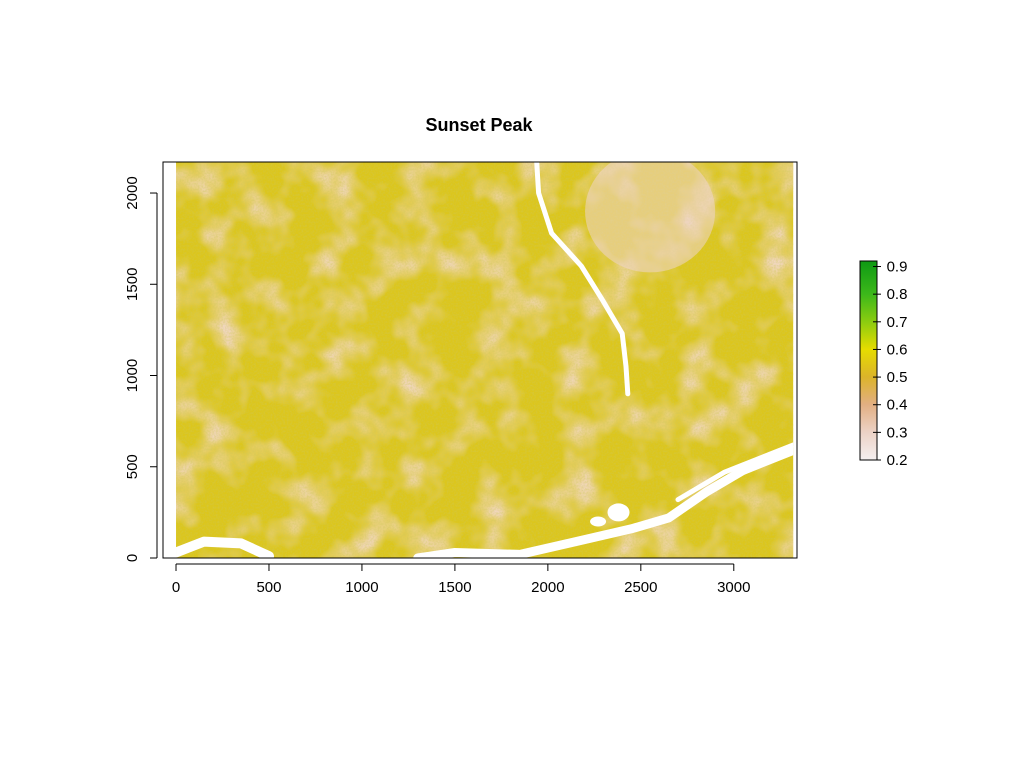 The width and height of the screenshot is (1029, 760). Describe the element at coordinates (132, 466) in the screenshot. I see `y-tick-label: 500` at that location.